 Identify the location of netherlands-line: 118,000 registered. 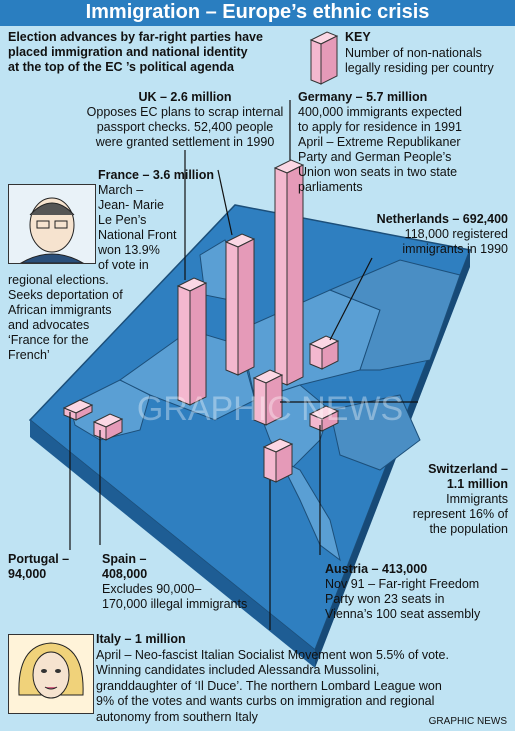
(456, 234).